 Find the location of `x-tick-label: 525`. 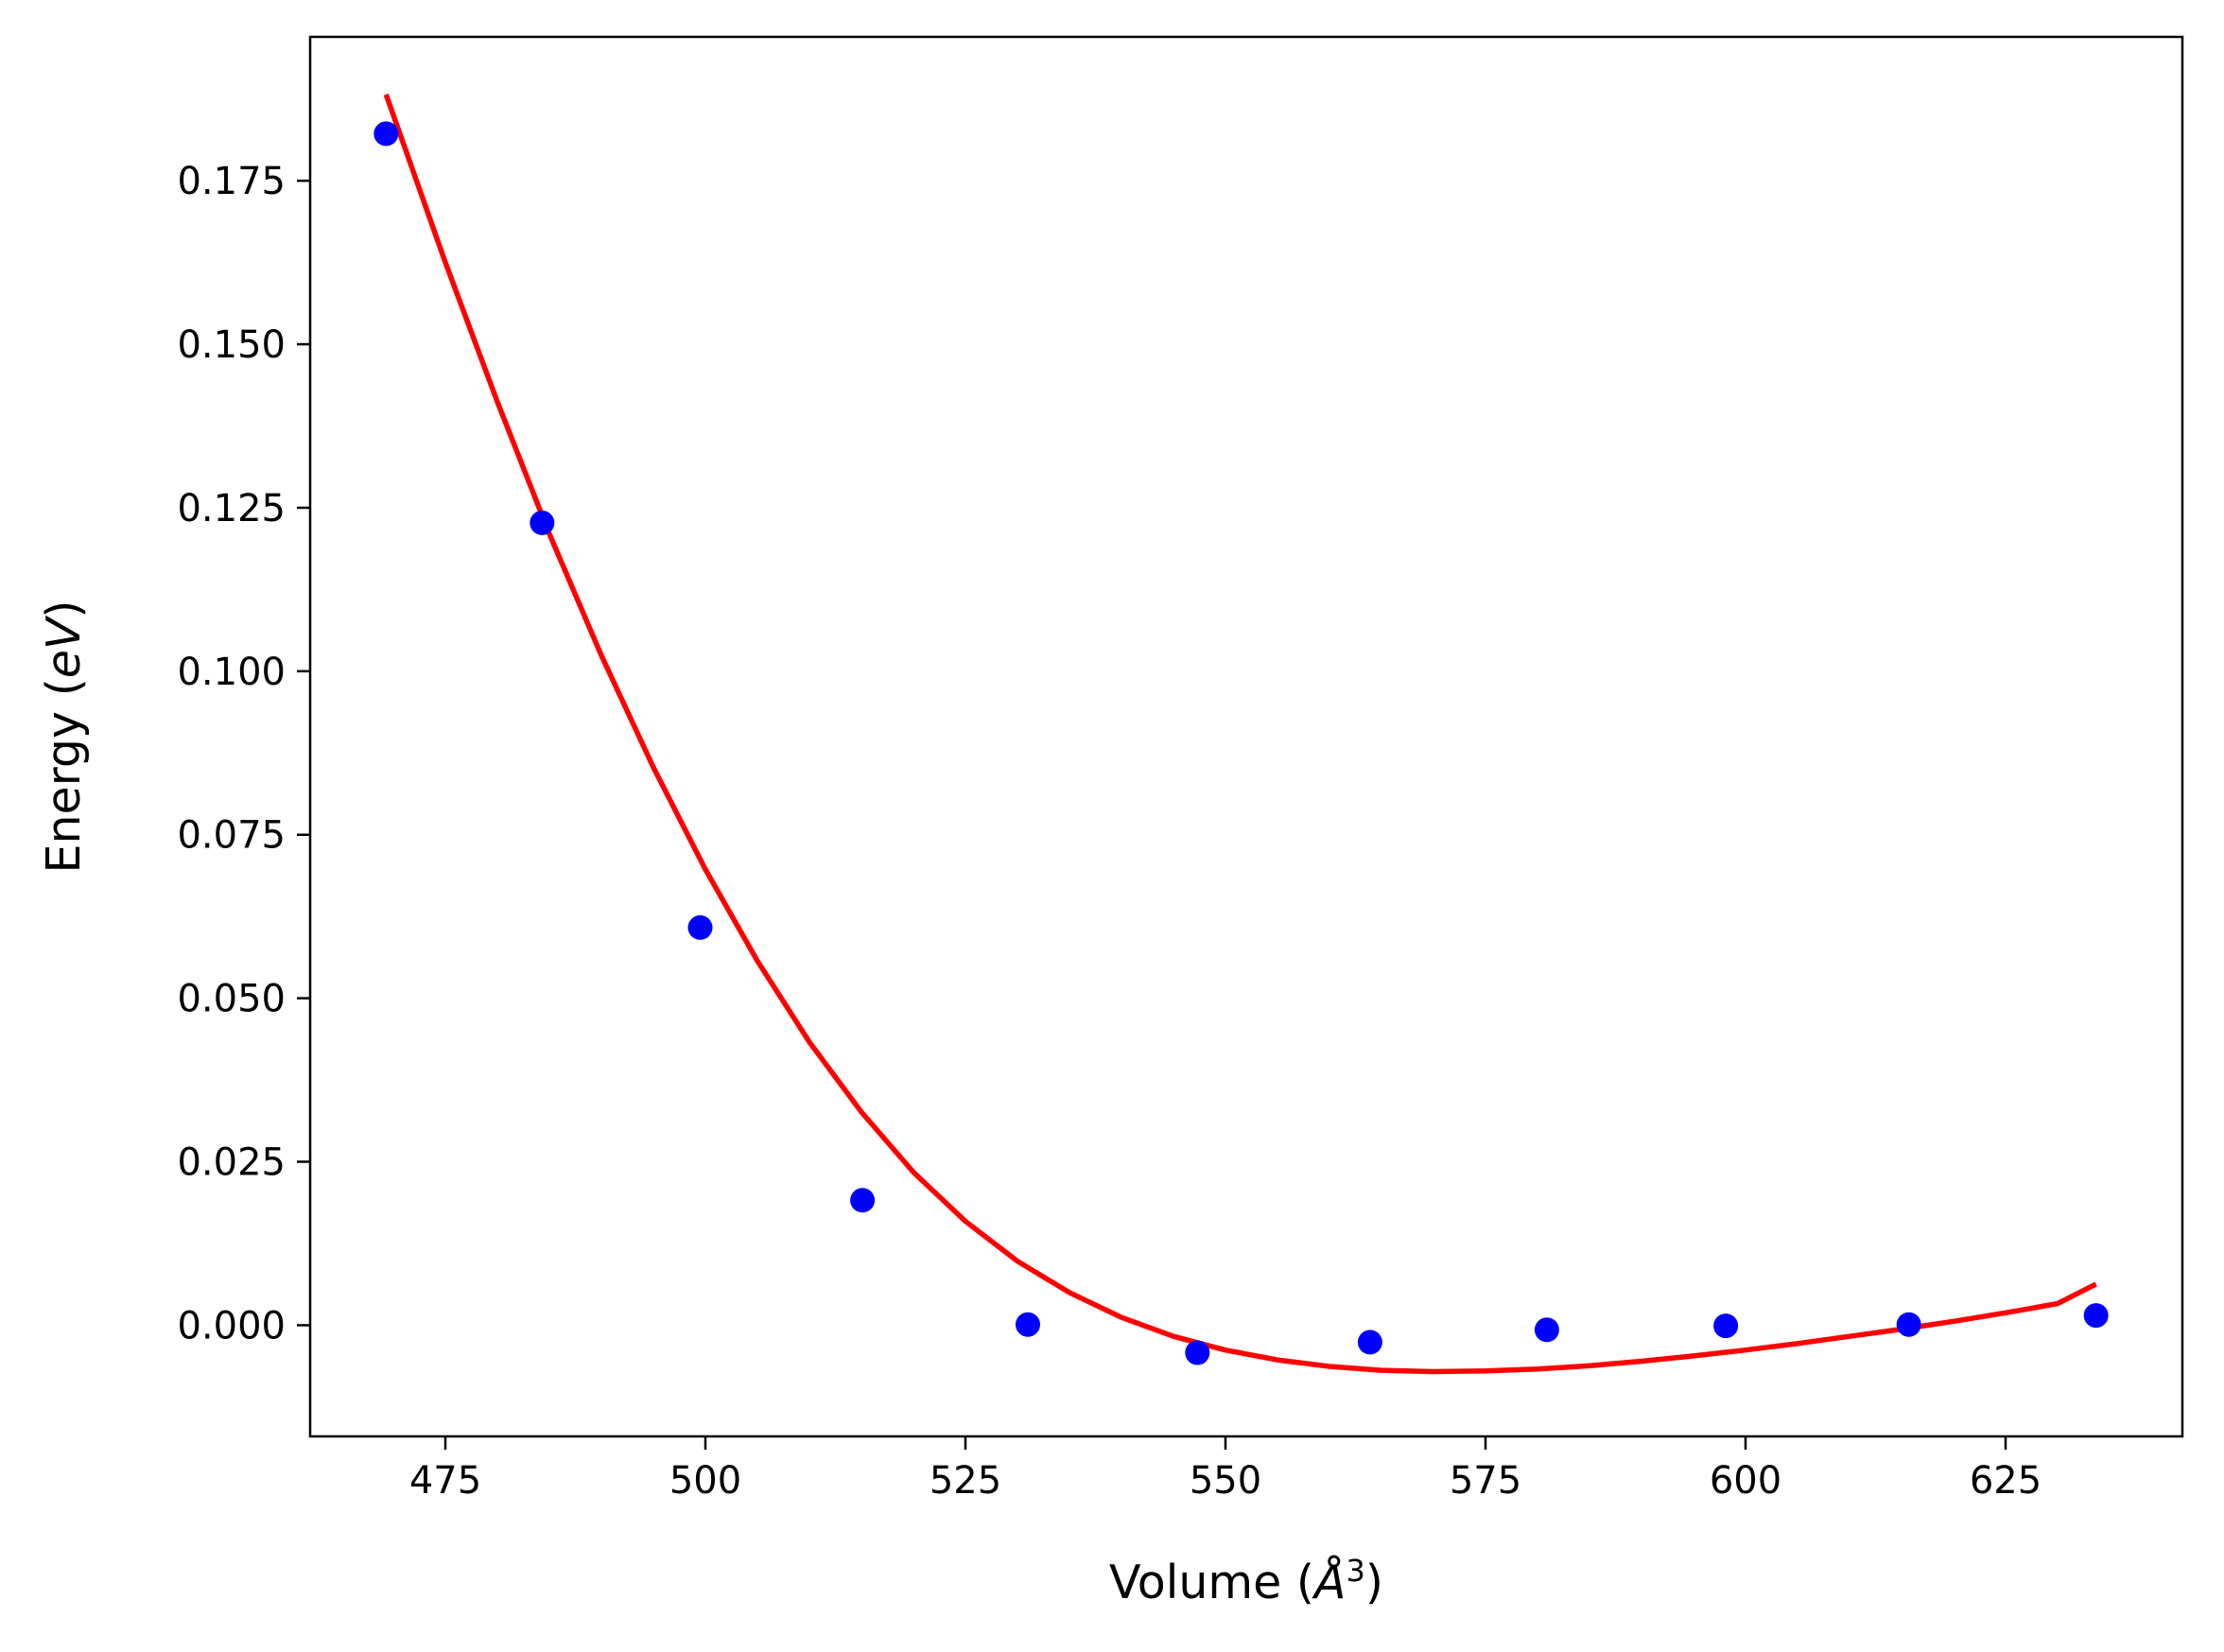

x-tick-label: 525 is located at coordinates (966, 1481).